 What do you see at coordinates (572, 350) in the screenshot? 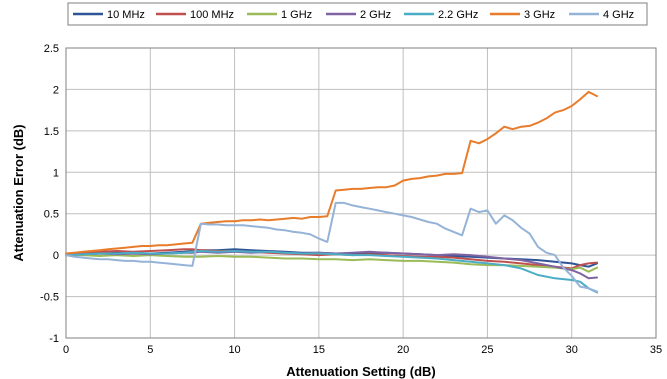
I see `x-tick-label: 30` at bounding box center [572, 350].